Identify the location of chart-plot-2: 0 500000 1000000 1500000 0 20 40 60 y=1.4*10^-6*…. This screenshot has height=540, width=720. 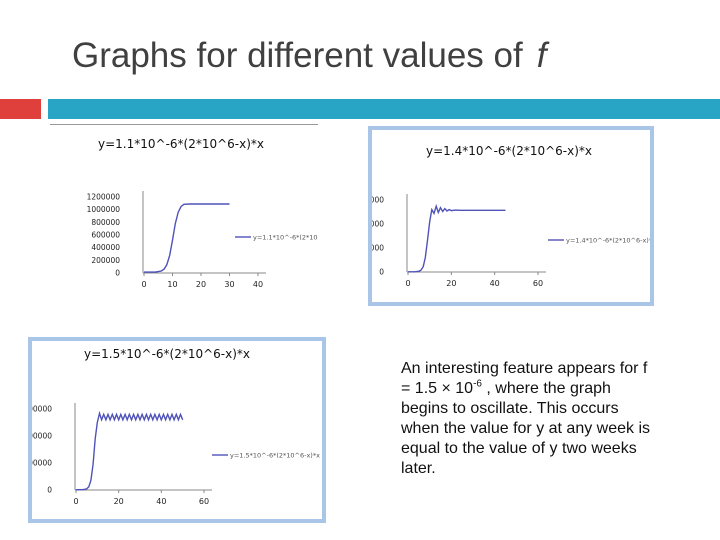
(511, 241).